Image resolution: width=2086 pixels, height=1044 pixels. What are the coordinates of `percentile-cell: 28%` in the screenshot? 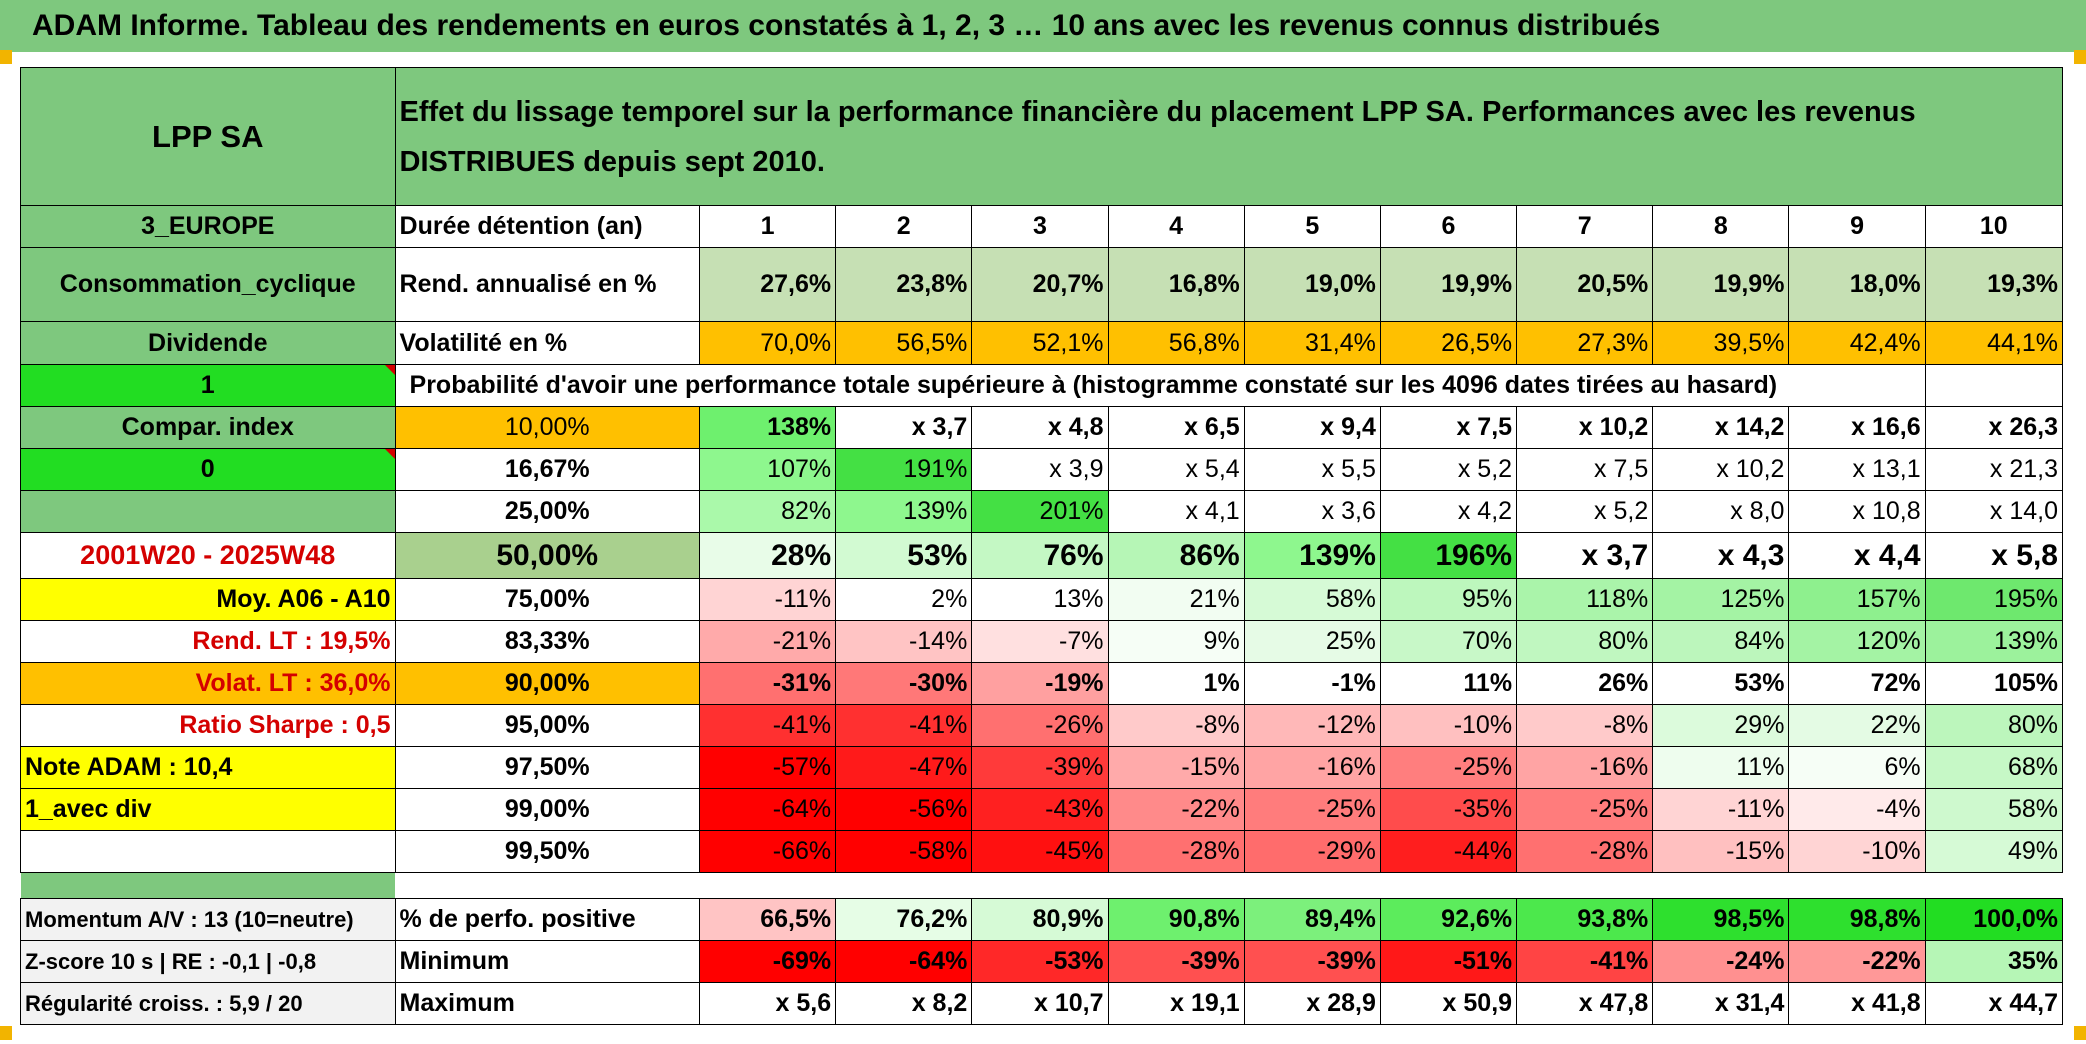 It's located at (767, 555).